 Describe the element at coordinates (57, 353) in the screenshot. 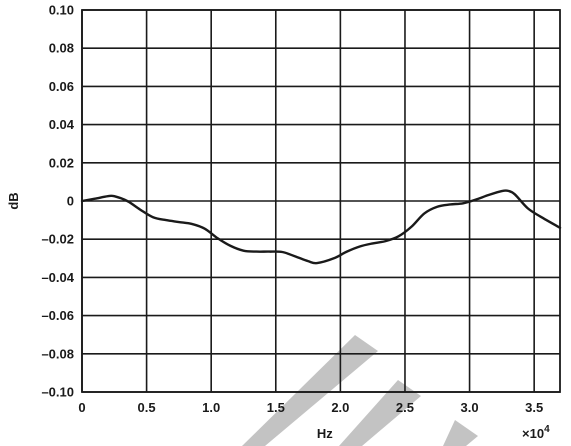

I see `y-tick-label: –0.08` at that location.